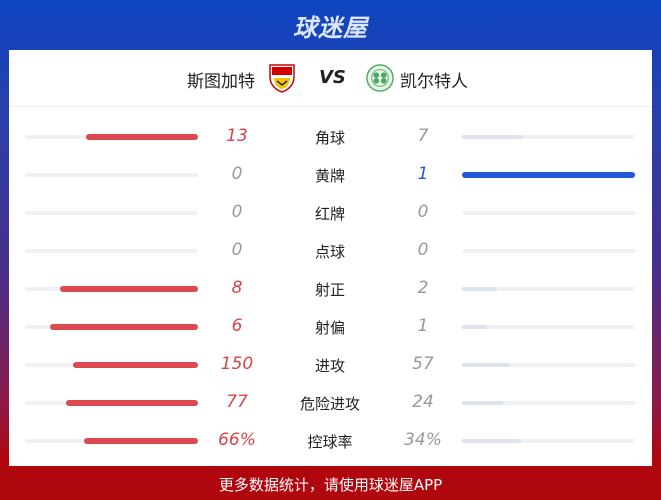 The width and height of the screenshot is (661, 500). I want to click on home-team-name: 斯图加特, so click(221, 82).